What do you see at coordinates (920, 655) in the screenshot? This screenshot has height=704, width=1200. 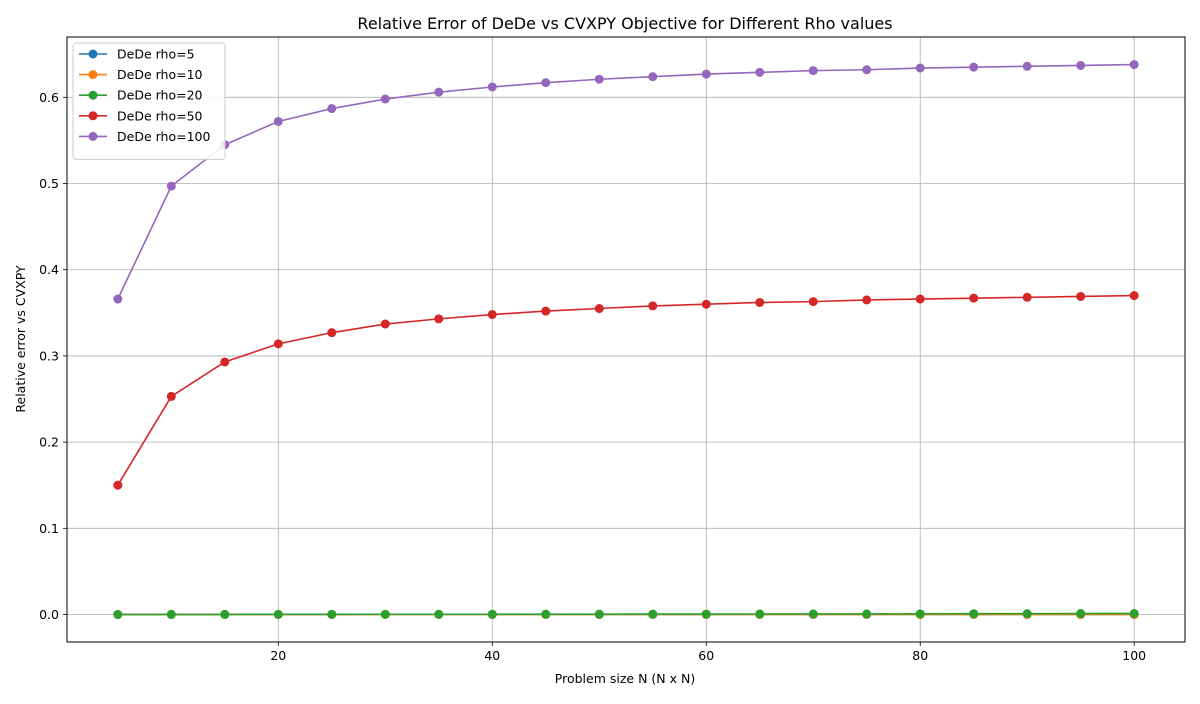 I see `x-tick-label: 80` at bounding box center [920, 655].